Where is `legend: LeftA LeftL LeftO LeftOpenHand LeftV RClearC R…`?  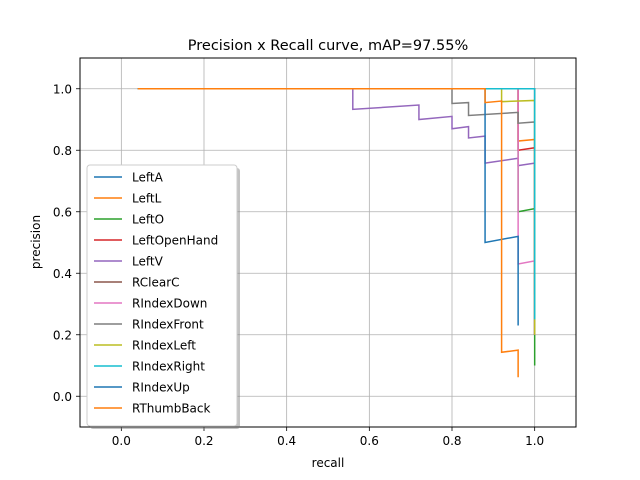
legend: LeftA LeftL LeftO LeftOpenHand LeftV RClearC R… is located at coordinates (163, 296).